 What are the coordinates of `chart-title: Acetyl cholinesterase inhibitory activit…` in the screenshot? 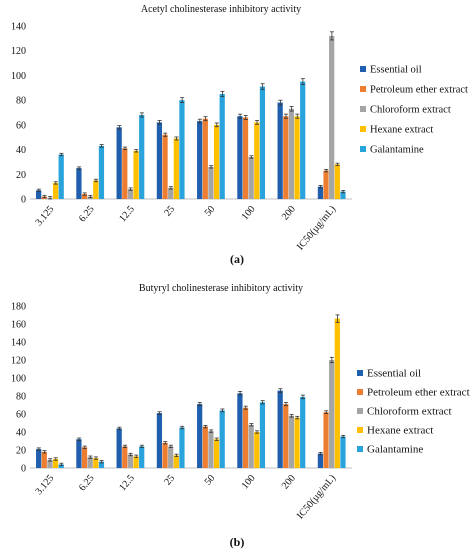 It's located at (221, 9).